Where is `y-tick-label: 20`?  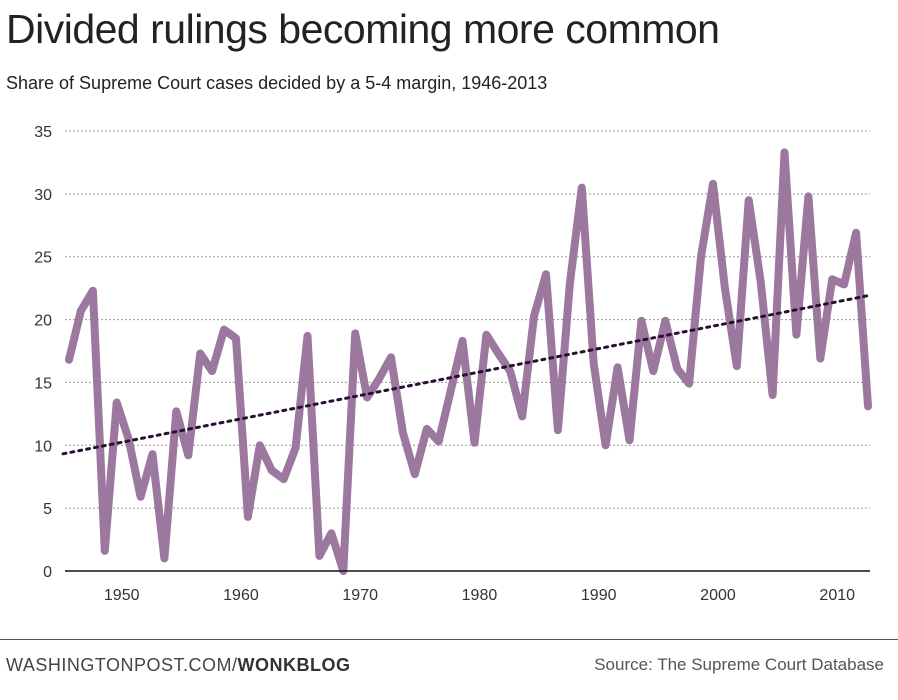
y-tick-label: 20 is located at coordinates (43, 321).